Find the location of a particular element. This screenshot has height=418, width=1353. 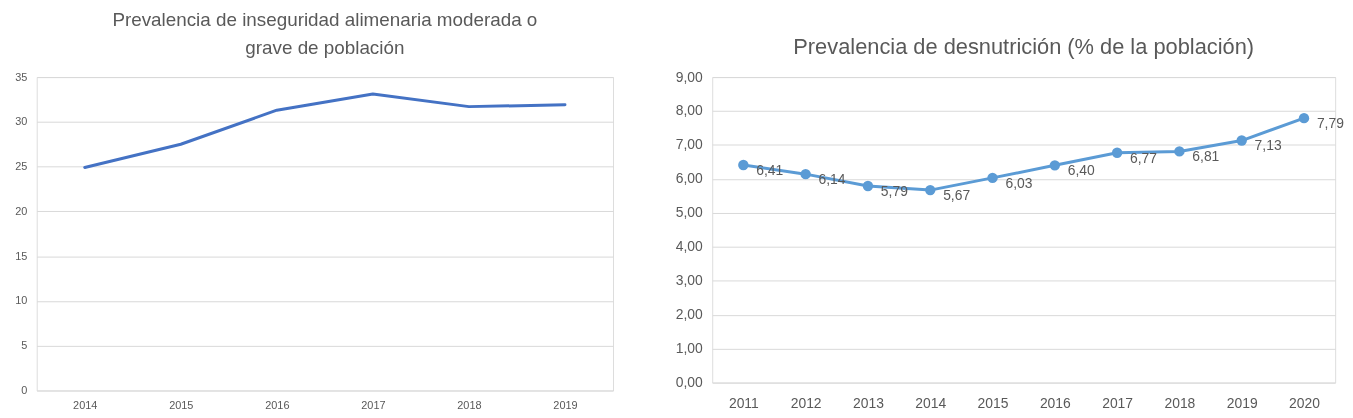

y-tick-label: 1,00 is located at coordinates (689, 348).